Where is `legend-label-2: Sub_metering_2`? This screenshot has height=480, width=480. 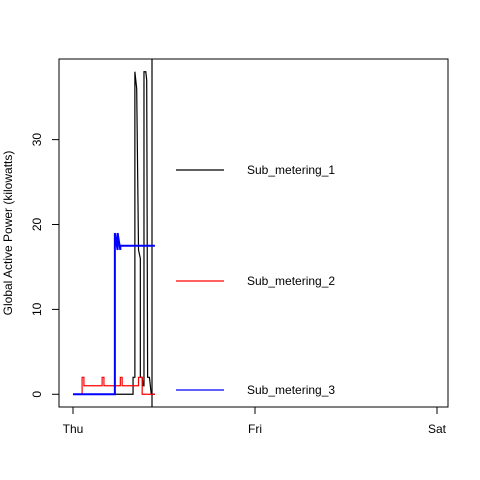 legend-label-2: Sub_metering_2 is located at coordinates (291, 281).